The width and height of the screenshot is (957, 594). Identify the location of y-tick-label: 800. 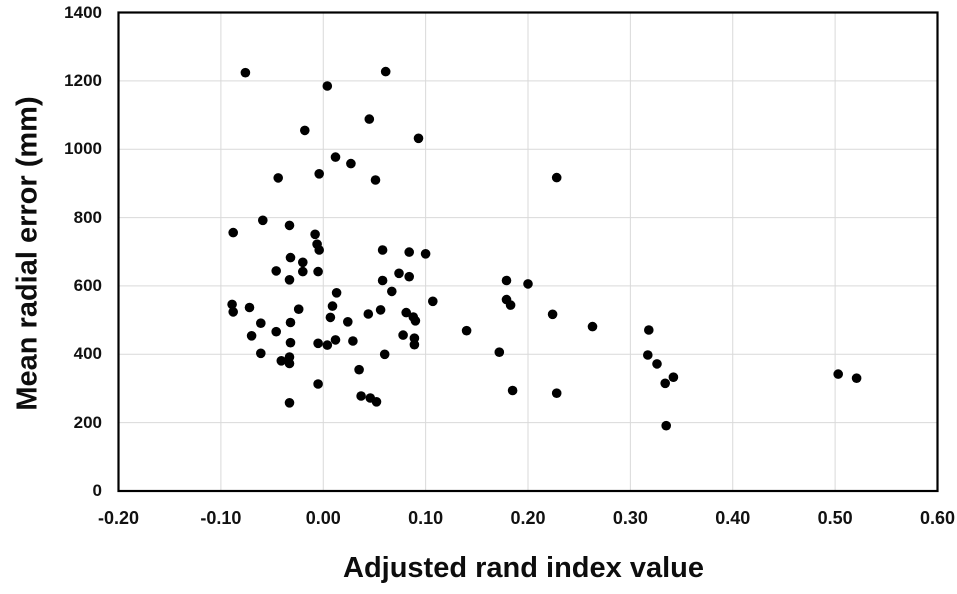
(87, 217).